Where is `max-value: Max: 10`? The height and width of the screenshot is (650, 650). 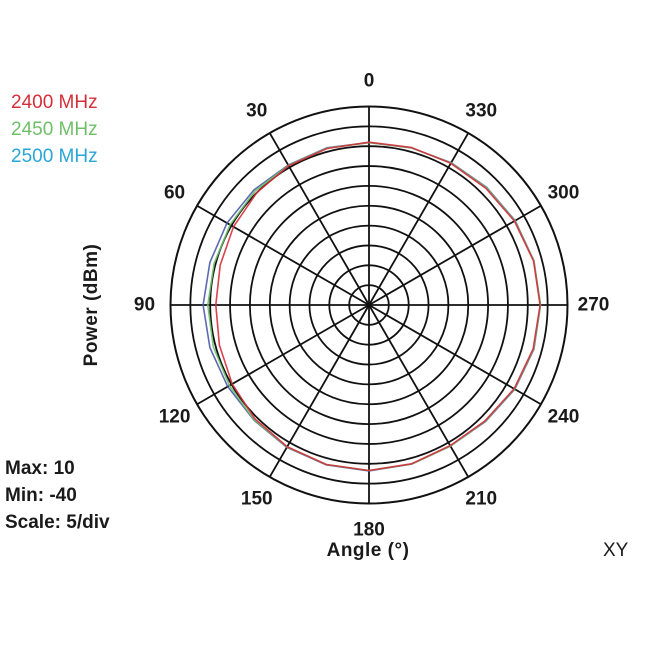 max-value: Max: 10 is located at coordinates (40, 468).